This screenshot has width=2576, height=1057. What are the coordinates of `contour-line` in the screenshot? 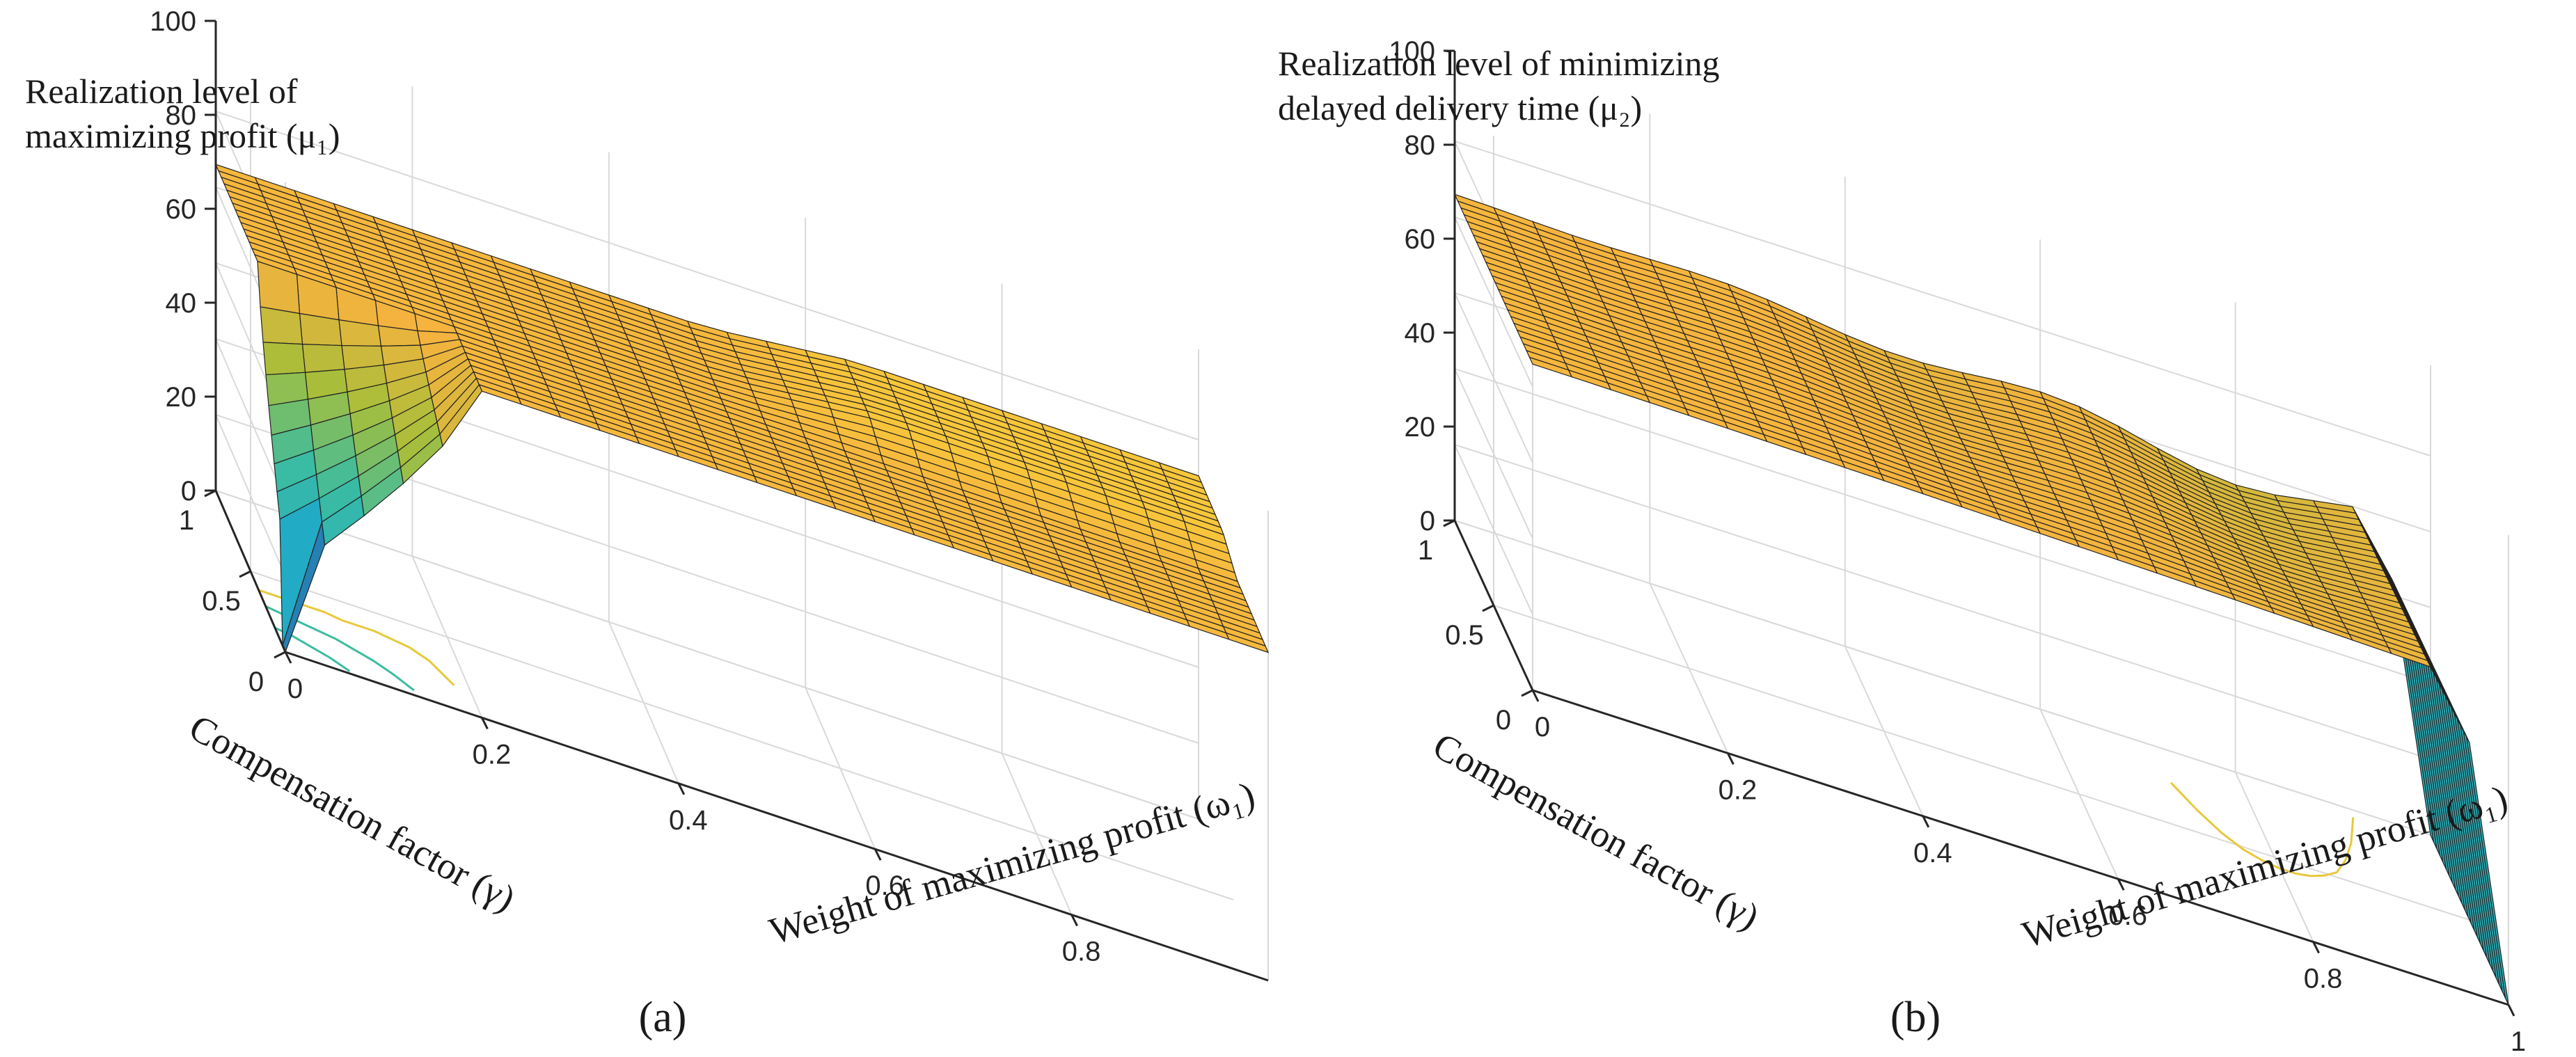 It's located at (2262, 829).